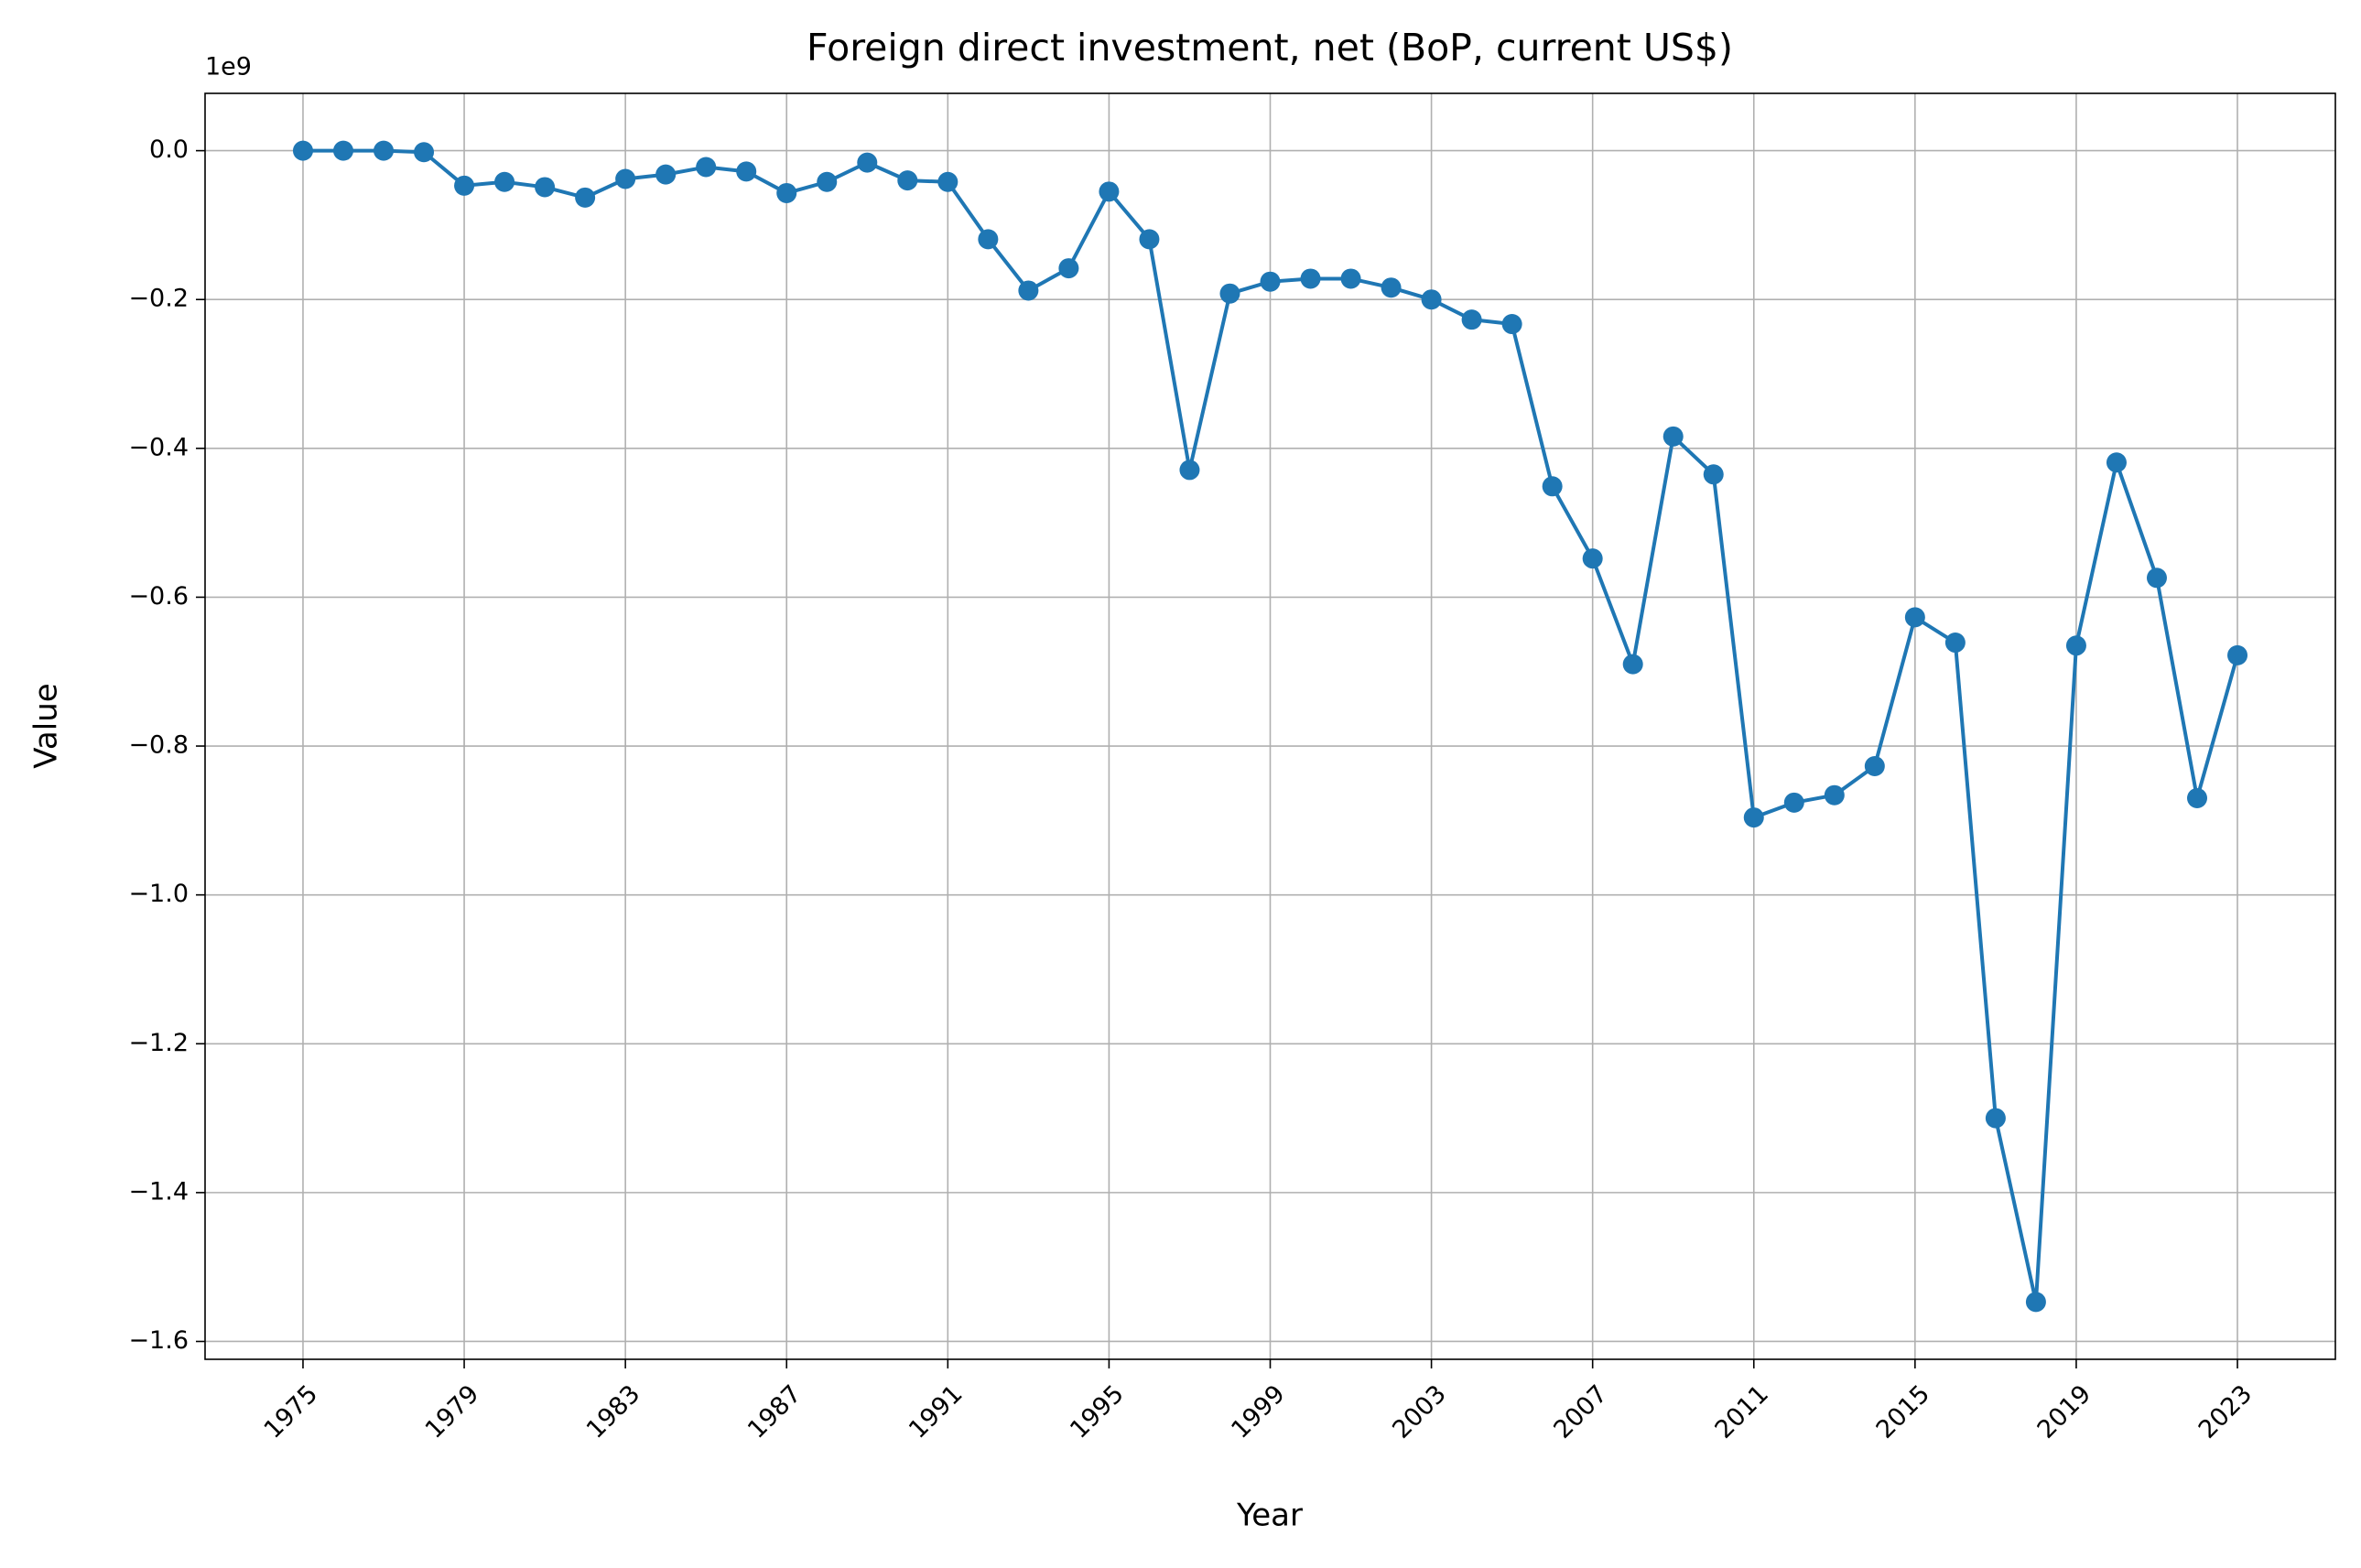 The image size is (2361, 1568). What do you see at coordinates (158, 299) in the screenshot?
I see `y-tick-label: −0.2` at bounding box center [158, 299].